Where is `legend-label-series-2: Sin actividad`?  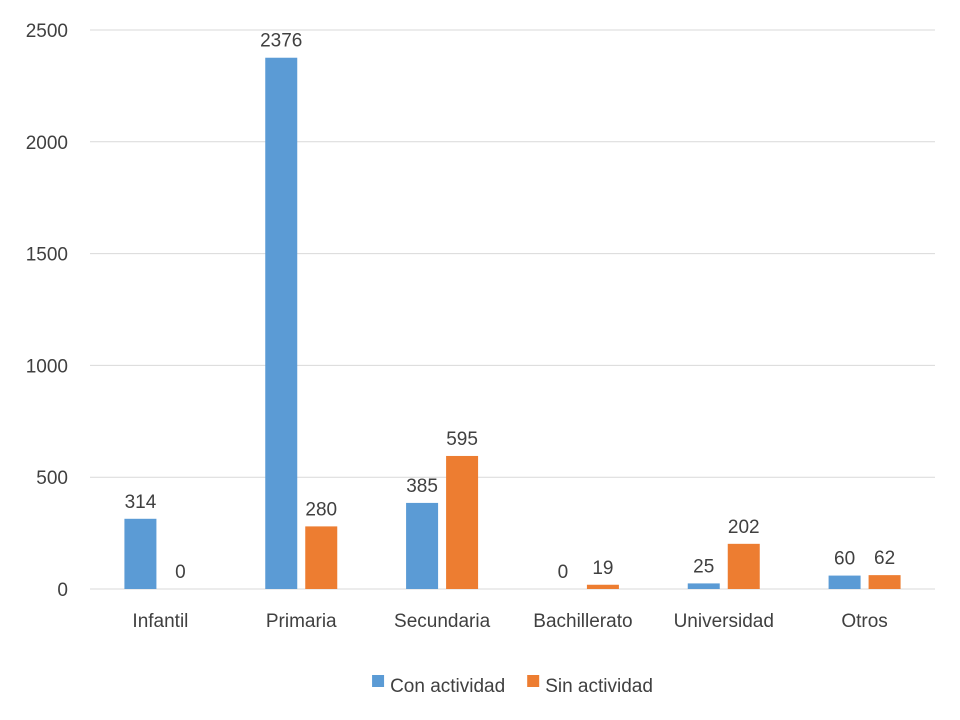
legend-label-series-2: Sin actividad is located at coordinates (599, 686).